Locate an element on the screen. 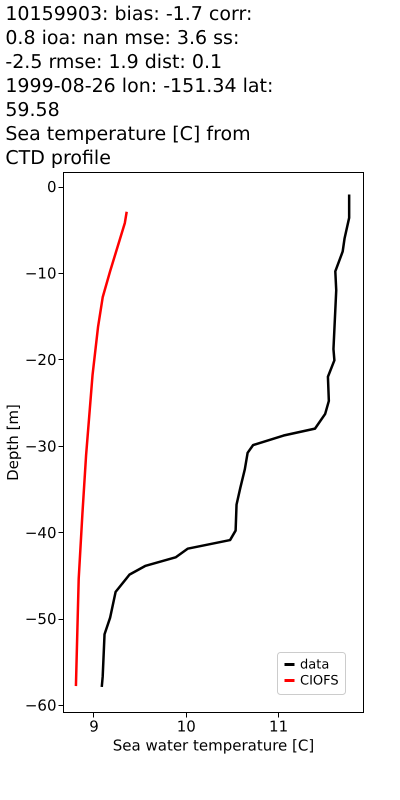 This screenshot has height=800, width=400. y-axis-title: Depth [m] is located at coordinates (13, 442).